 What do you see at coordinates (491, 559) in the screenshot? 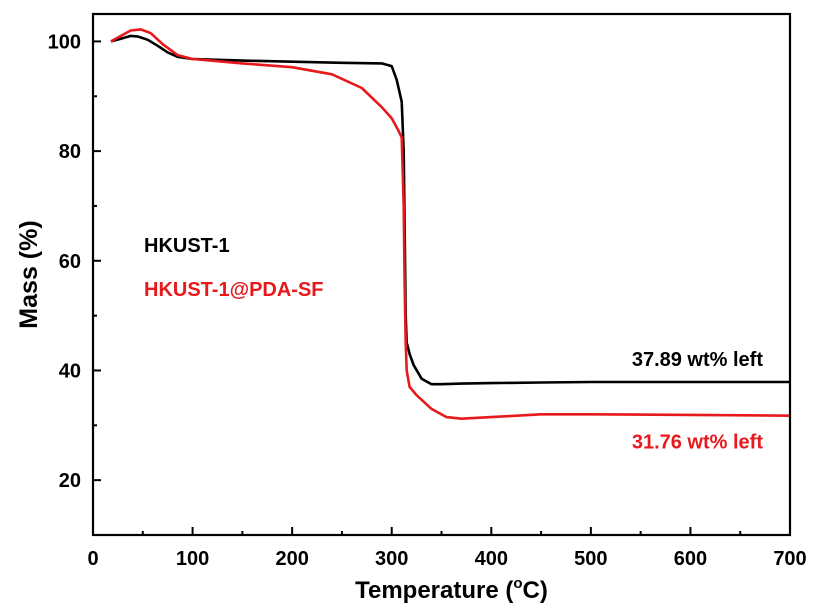
I see `x-tick-label: 400` at bounding box center [491, 559].